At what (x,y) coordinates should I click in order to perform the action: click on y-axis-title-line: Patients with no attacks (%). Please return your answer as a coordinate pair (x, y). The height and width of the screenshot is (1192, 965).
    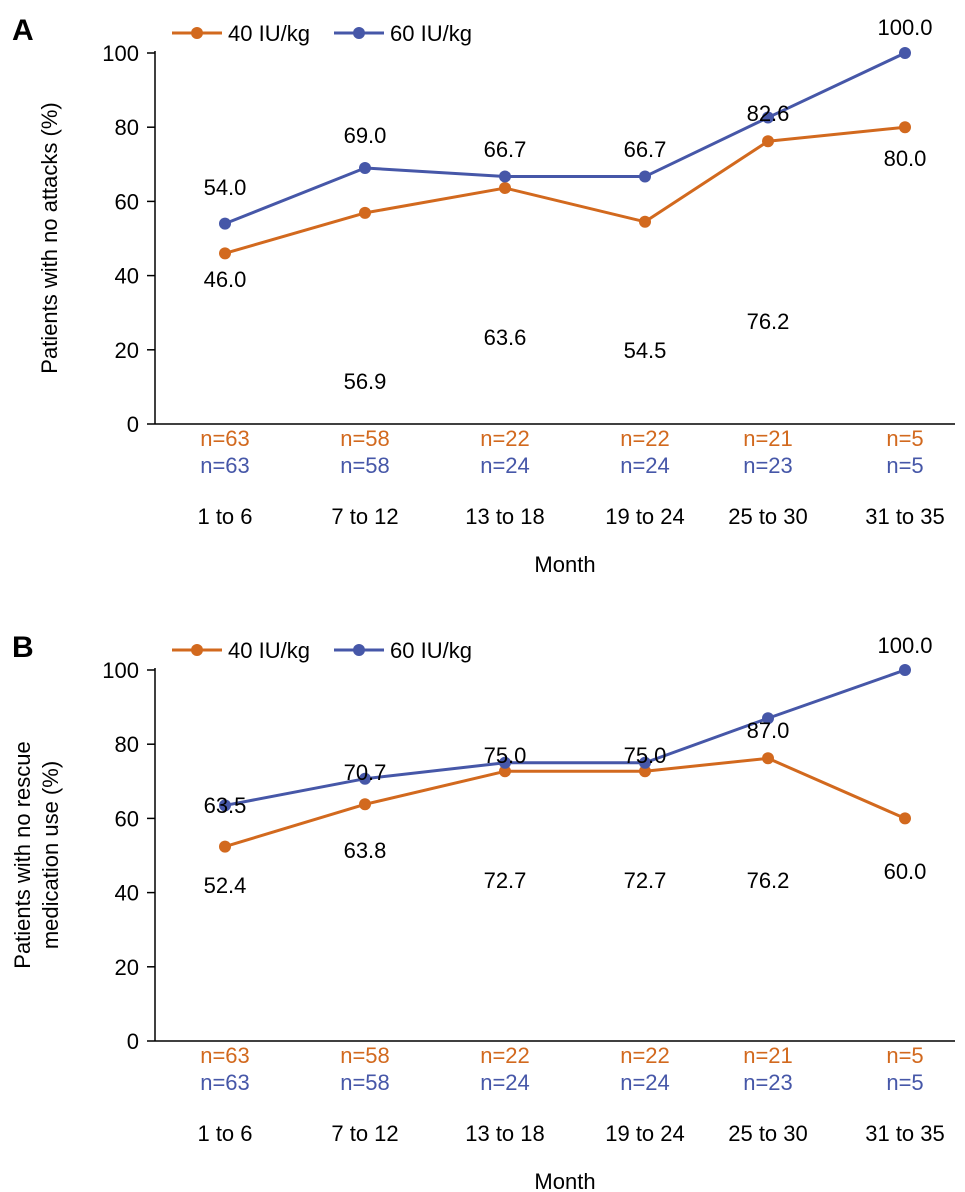
    Looking at the image, I should click on (49, 237).